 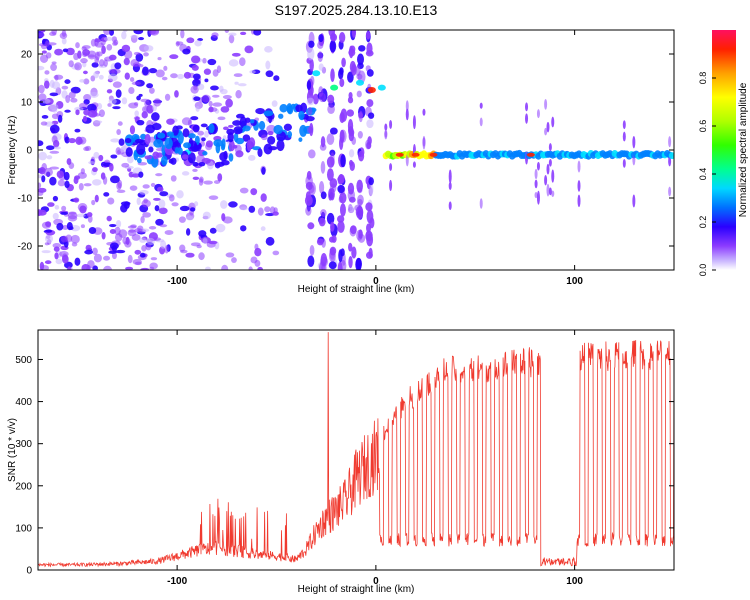 What do you see at coordinates (743, 149) in the screenshot?
I see `colorbar-label: Normalized spectral amplitude` at bounding box center [743, 149].